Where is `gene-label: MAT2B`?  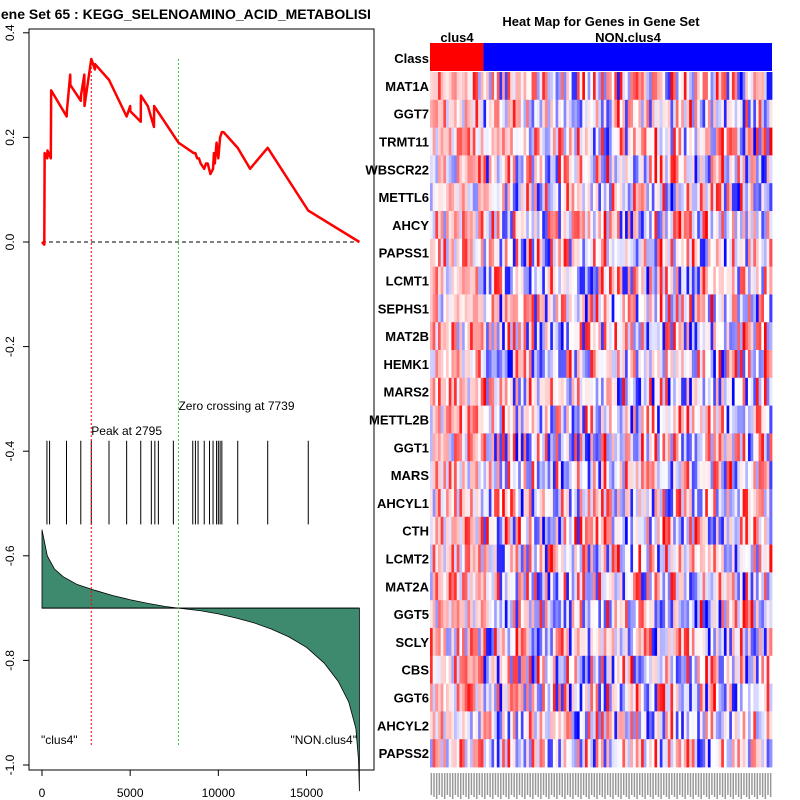
gene-label: MAT2B is located at coordinates (407, 336).